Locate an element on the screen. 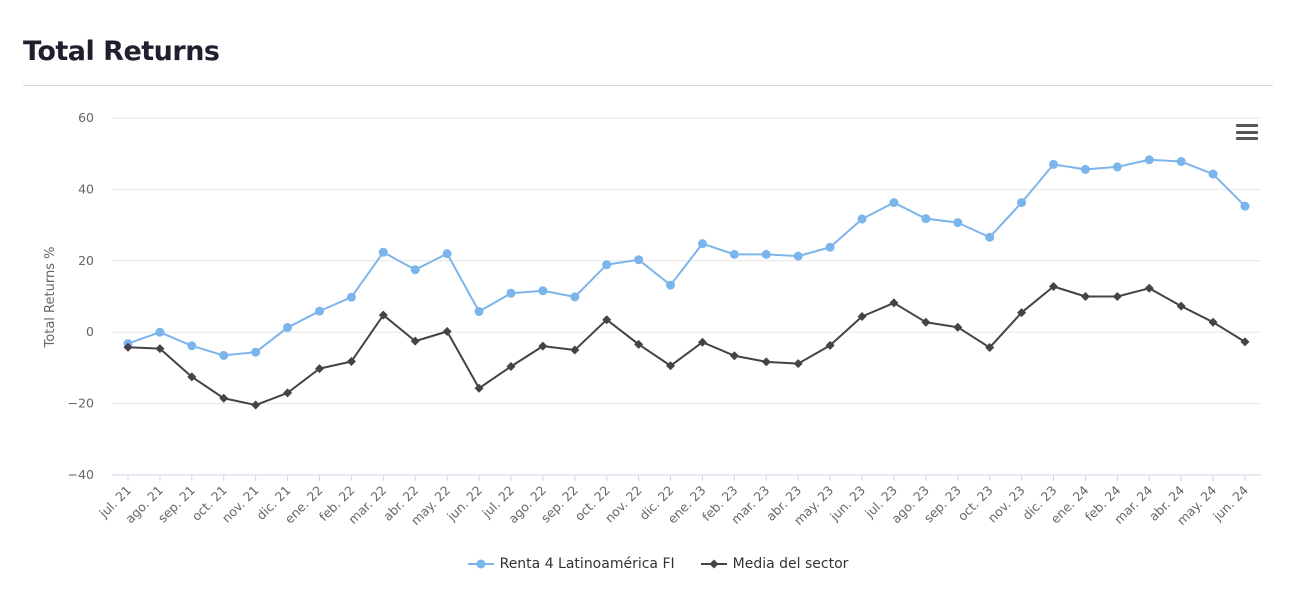 This screenshot has width=1316, height=590. legend-item-sector: Media del sector is located at coordinates (774, 564).